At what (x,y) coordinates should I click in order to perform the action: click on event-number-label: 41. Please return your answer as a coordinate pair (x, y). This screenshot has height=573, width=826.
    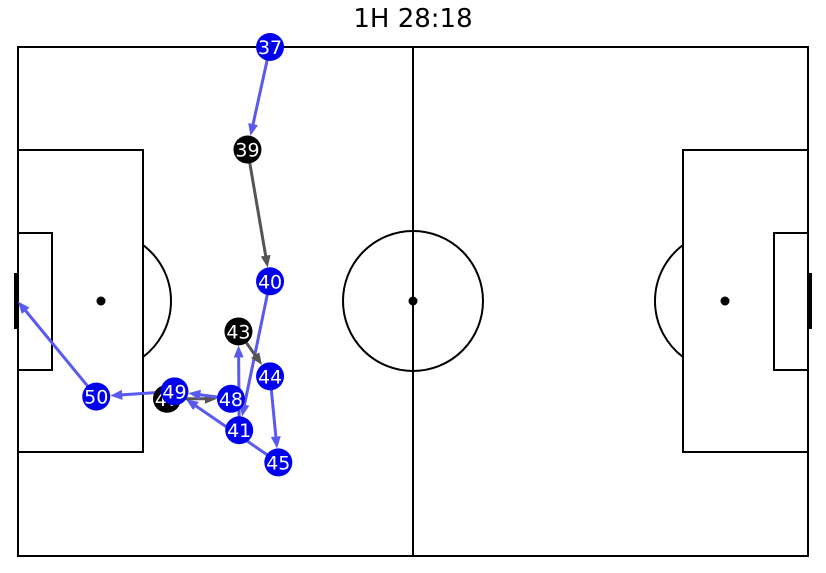
    Looking at the image, I should click on (239, 431).